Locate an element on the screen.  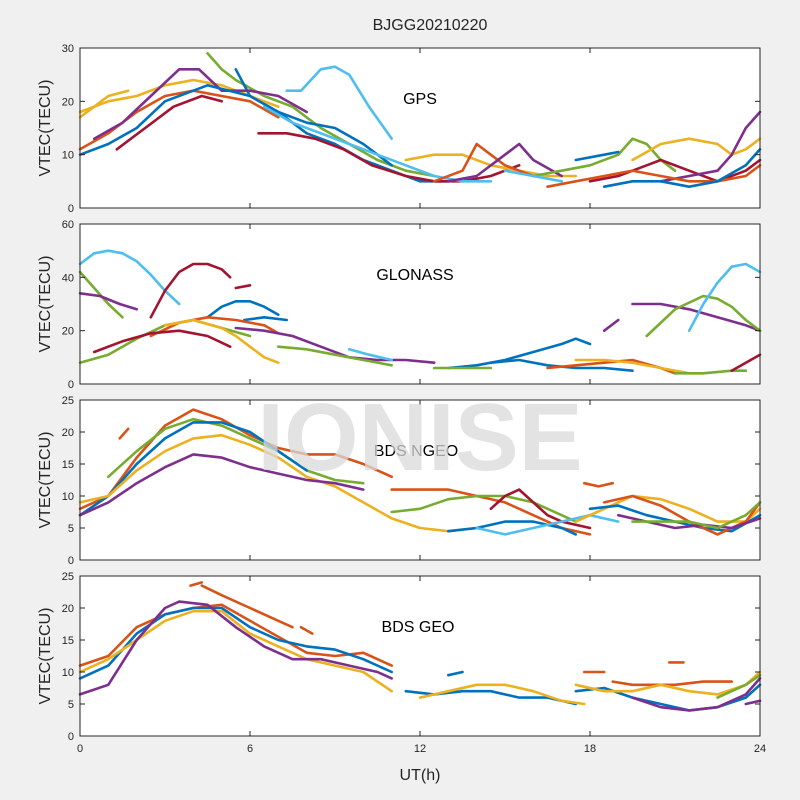
panel-annotation: GPS is located at coordinates (420, 99).